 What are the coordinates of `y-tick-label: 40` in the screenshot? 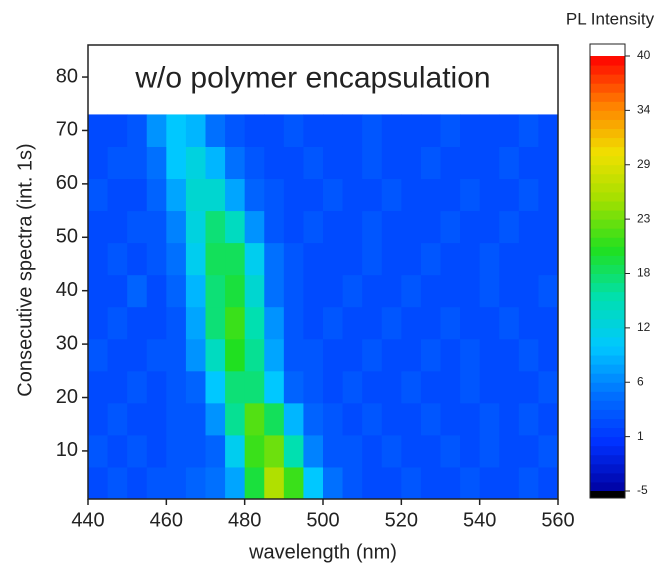 It's located at (67, 290).